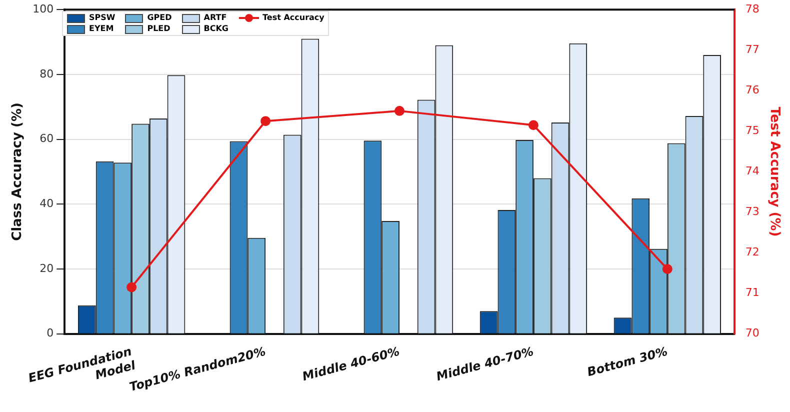 The width and height of the screenshot is (790, 412). Describe the element at coordinates (752, 49) in the screenshot. I see `y2-tick-label: 77` at that location.